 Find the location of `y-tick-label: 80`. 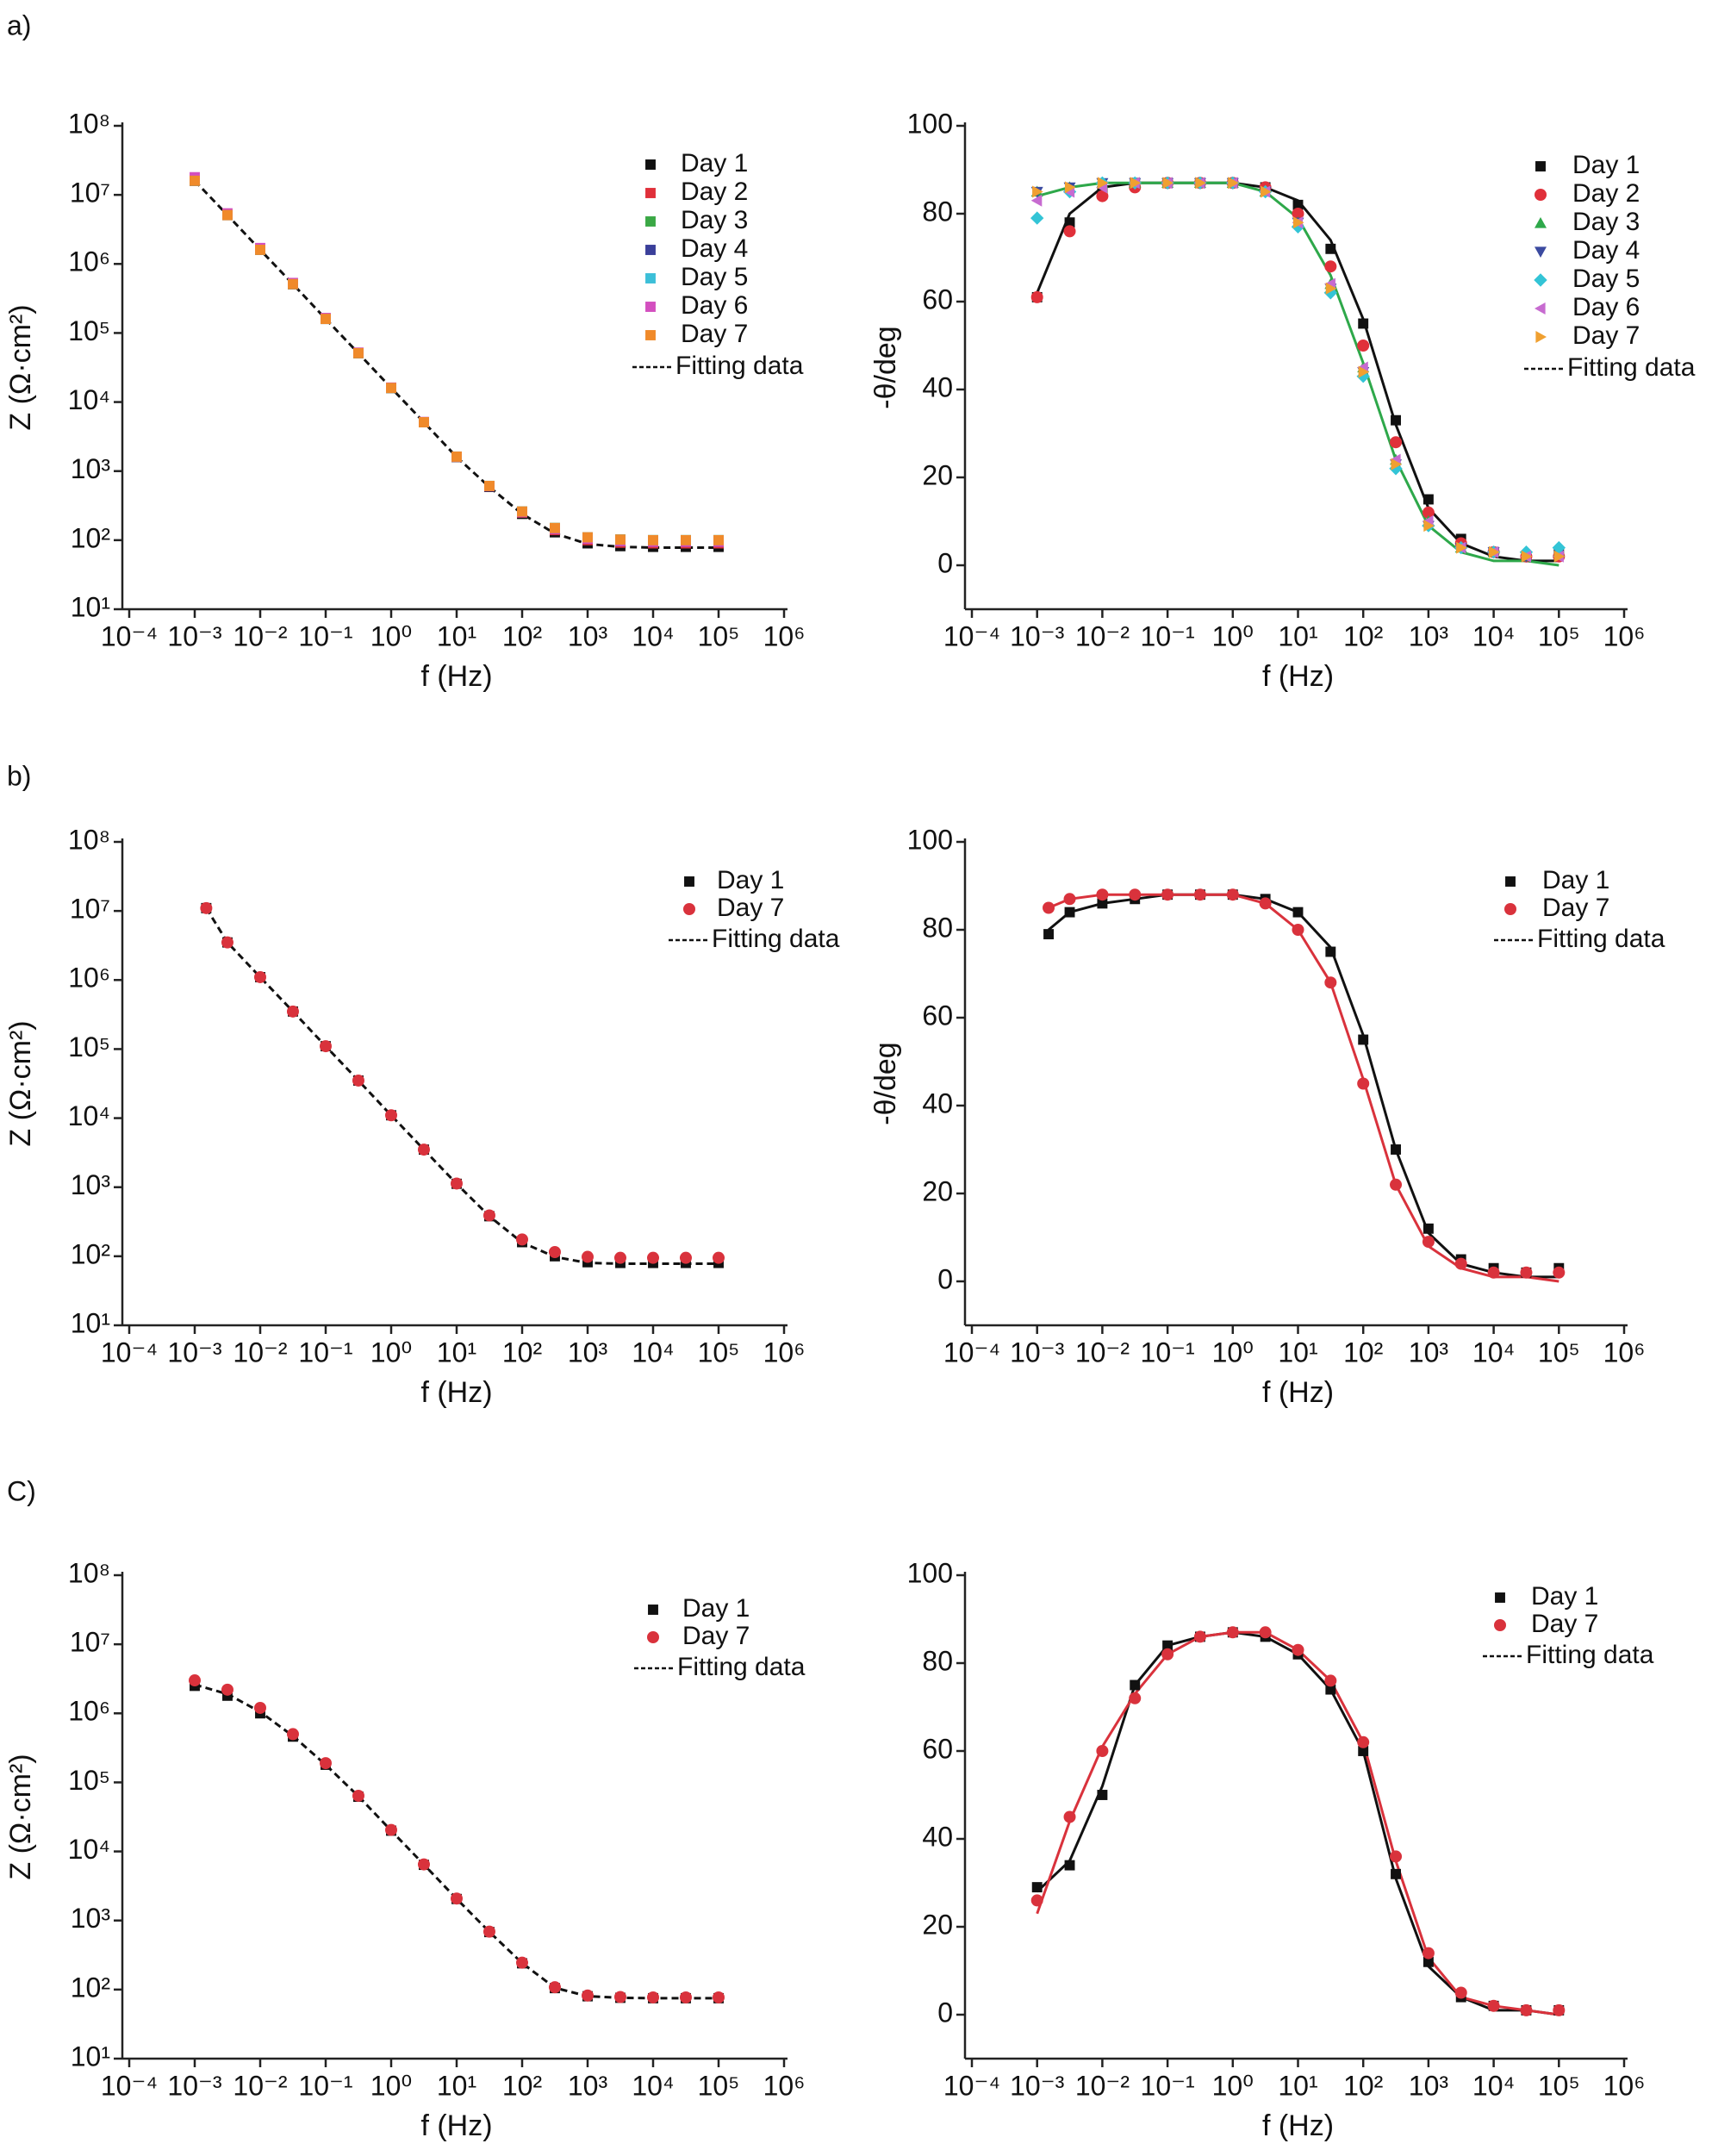

y-tick-label: 80 is located at coordinates (937, 1661).